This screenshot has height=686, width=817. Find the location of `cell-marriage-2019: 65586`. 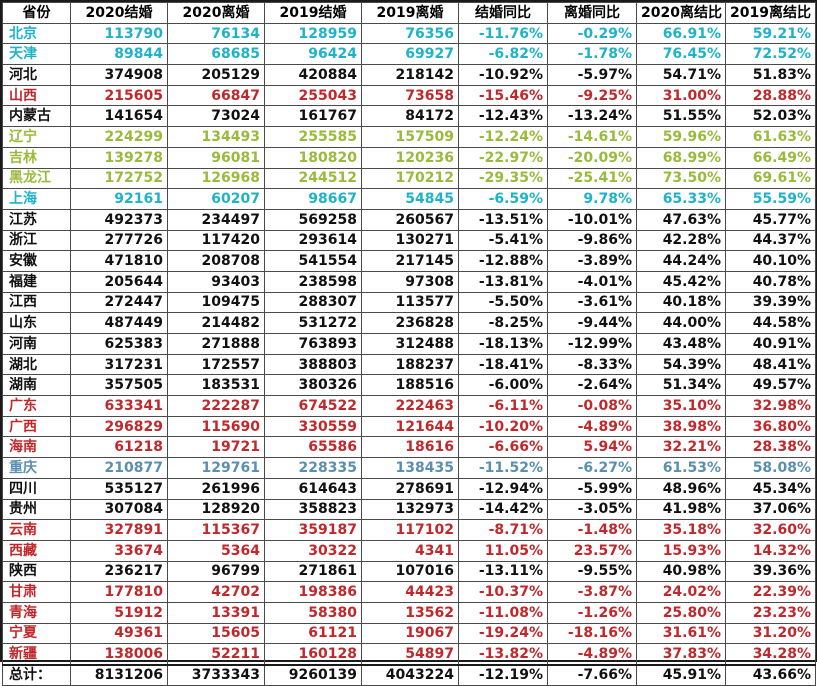

cell-marriage-2019: 65586 is located at coordinates (313, 447).